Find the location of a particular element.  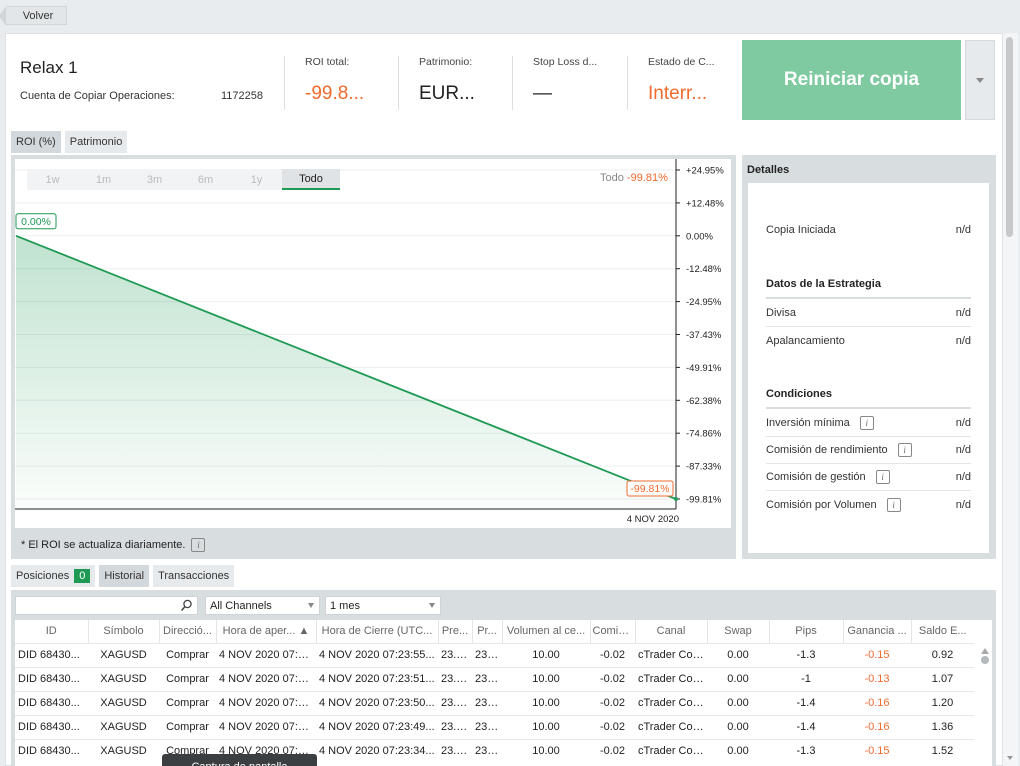

back-button: Volver is located at coordinates (33, 16).